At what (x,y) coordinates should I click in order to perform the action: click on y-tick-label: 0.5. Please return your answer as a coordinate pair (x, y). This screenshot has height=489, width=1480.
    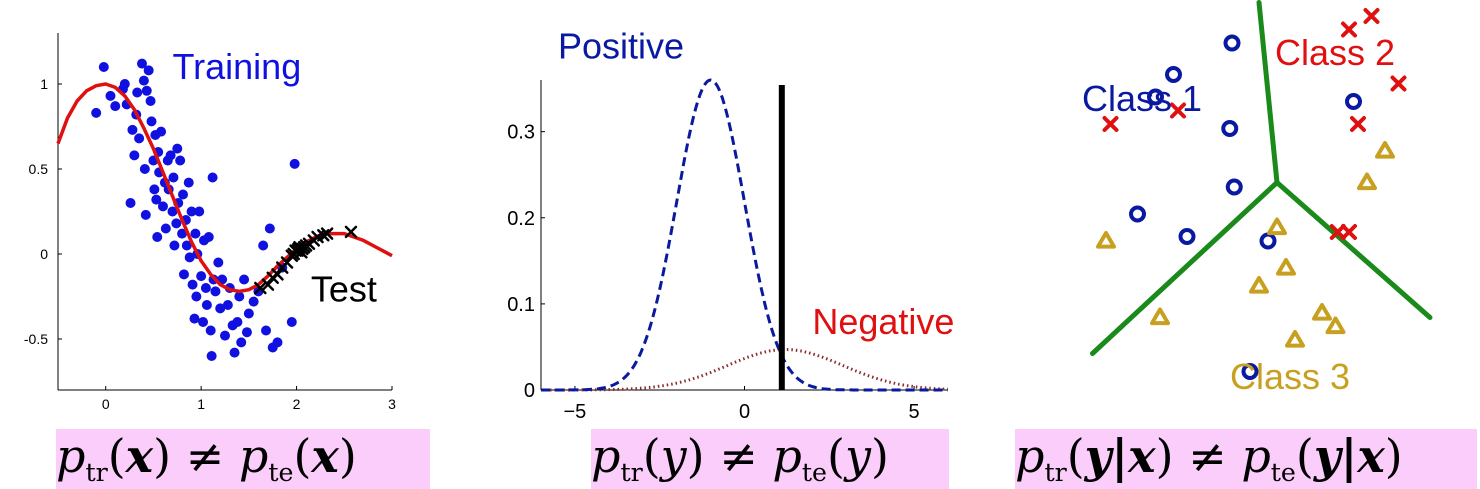
    Looking at the image, I should click on (39, 169).